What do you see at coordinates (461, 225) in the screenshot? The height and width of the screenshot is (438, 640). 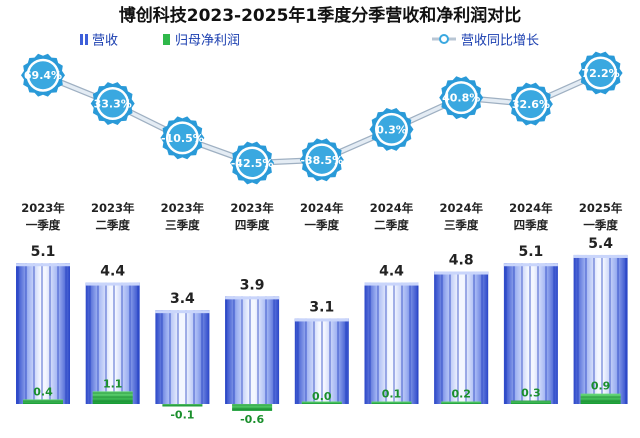 I see `category-quarter-label: 三季度` at bounding box center [461, 225].